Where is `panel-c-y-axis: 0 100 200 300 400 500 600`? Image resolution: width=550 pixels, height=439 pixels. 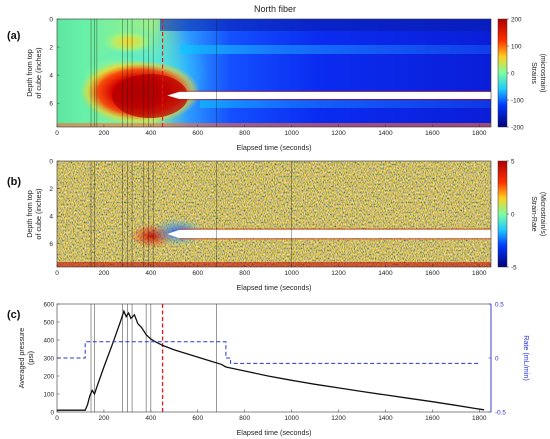
panel-c-y-axis: 0 100 200 300 400 500 600 is located at coordinates (51, 358).